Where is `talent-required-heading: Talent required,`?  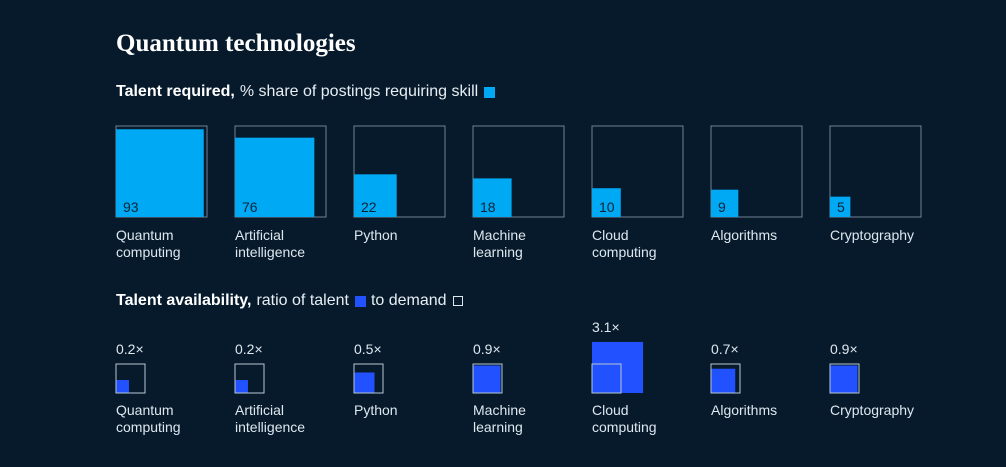
talent-required-heading: Talent required, is located at coordinates (175, 91).